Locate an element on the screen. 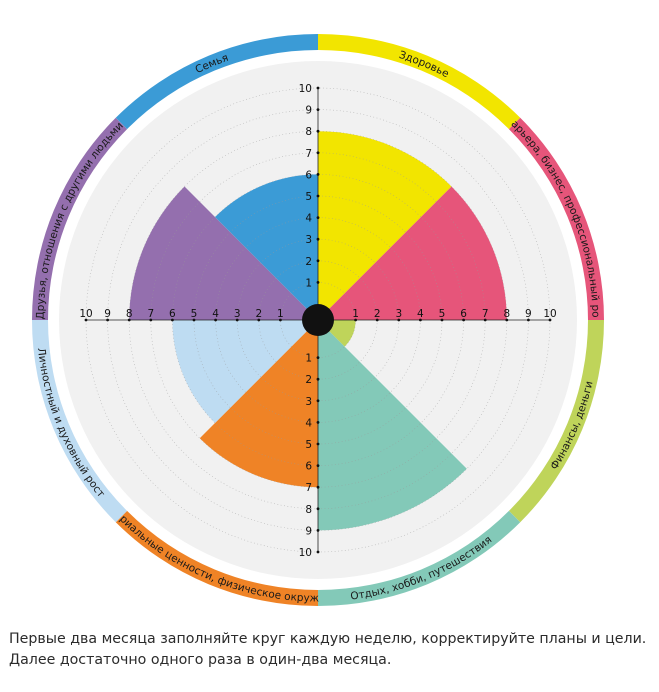  tick-label-down: 10 is located at coordinates (305, 553).